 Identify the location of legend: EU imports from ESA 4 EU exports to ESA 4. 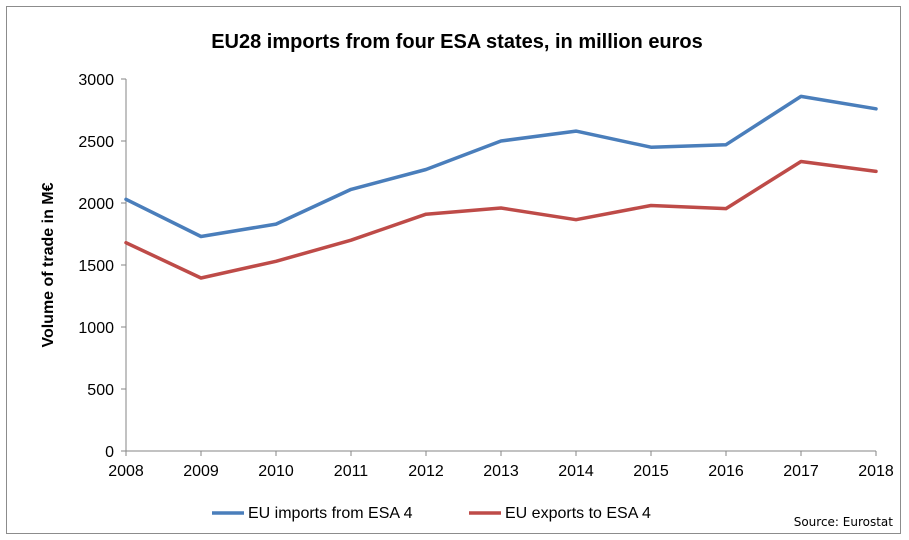
(431, 513).